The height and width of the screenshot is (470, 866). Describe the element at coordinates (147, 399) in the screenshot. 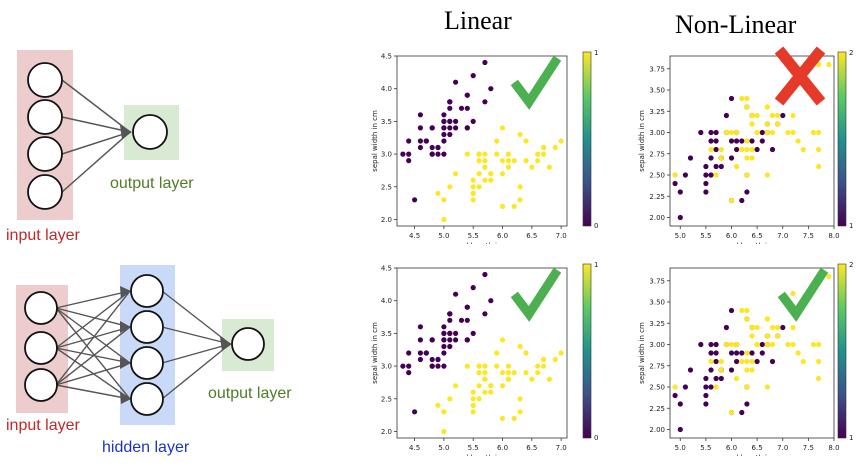

I see `hidden-neuron` at that location.